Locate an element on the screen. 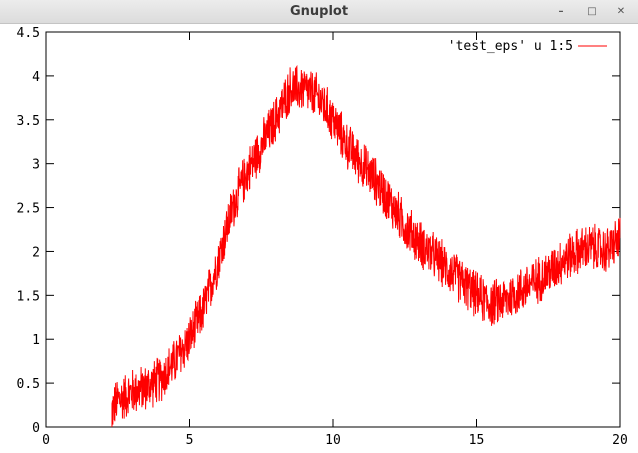 The image size is (638, 453). maximize-button: □ is located at coordinates (592, 11).